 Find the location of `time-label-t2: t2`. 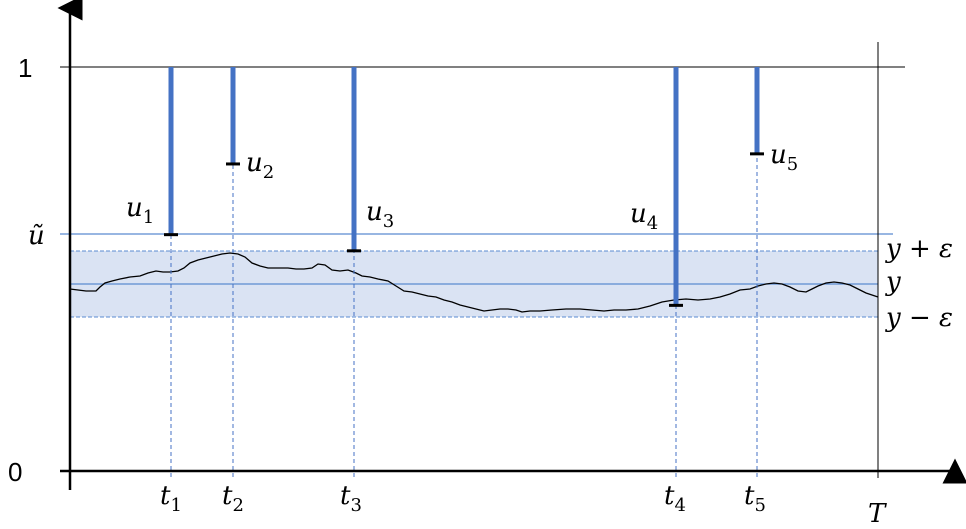

time-label-t2: t2 is located at coordinates (233, 498).